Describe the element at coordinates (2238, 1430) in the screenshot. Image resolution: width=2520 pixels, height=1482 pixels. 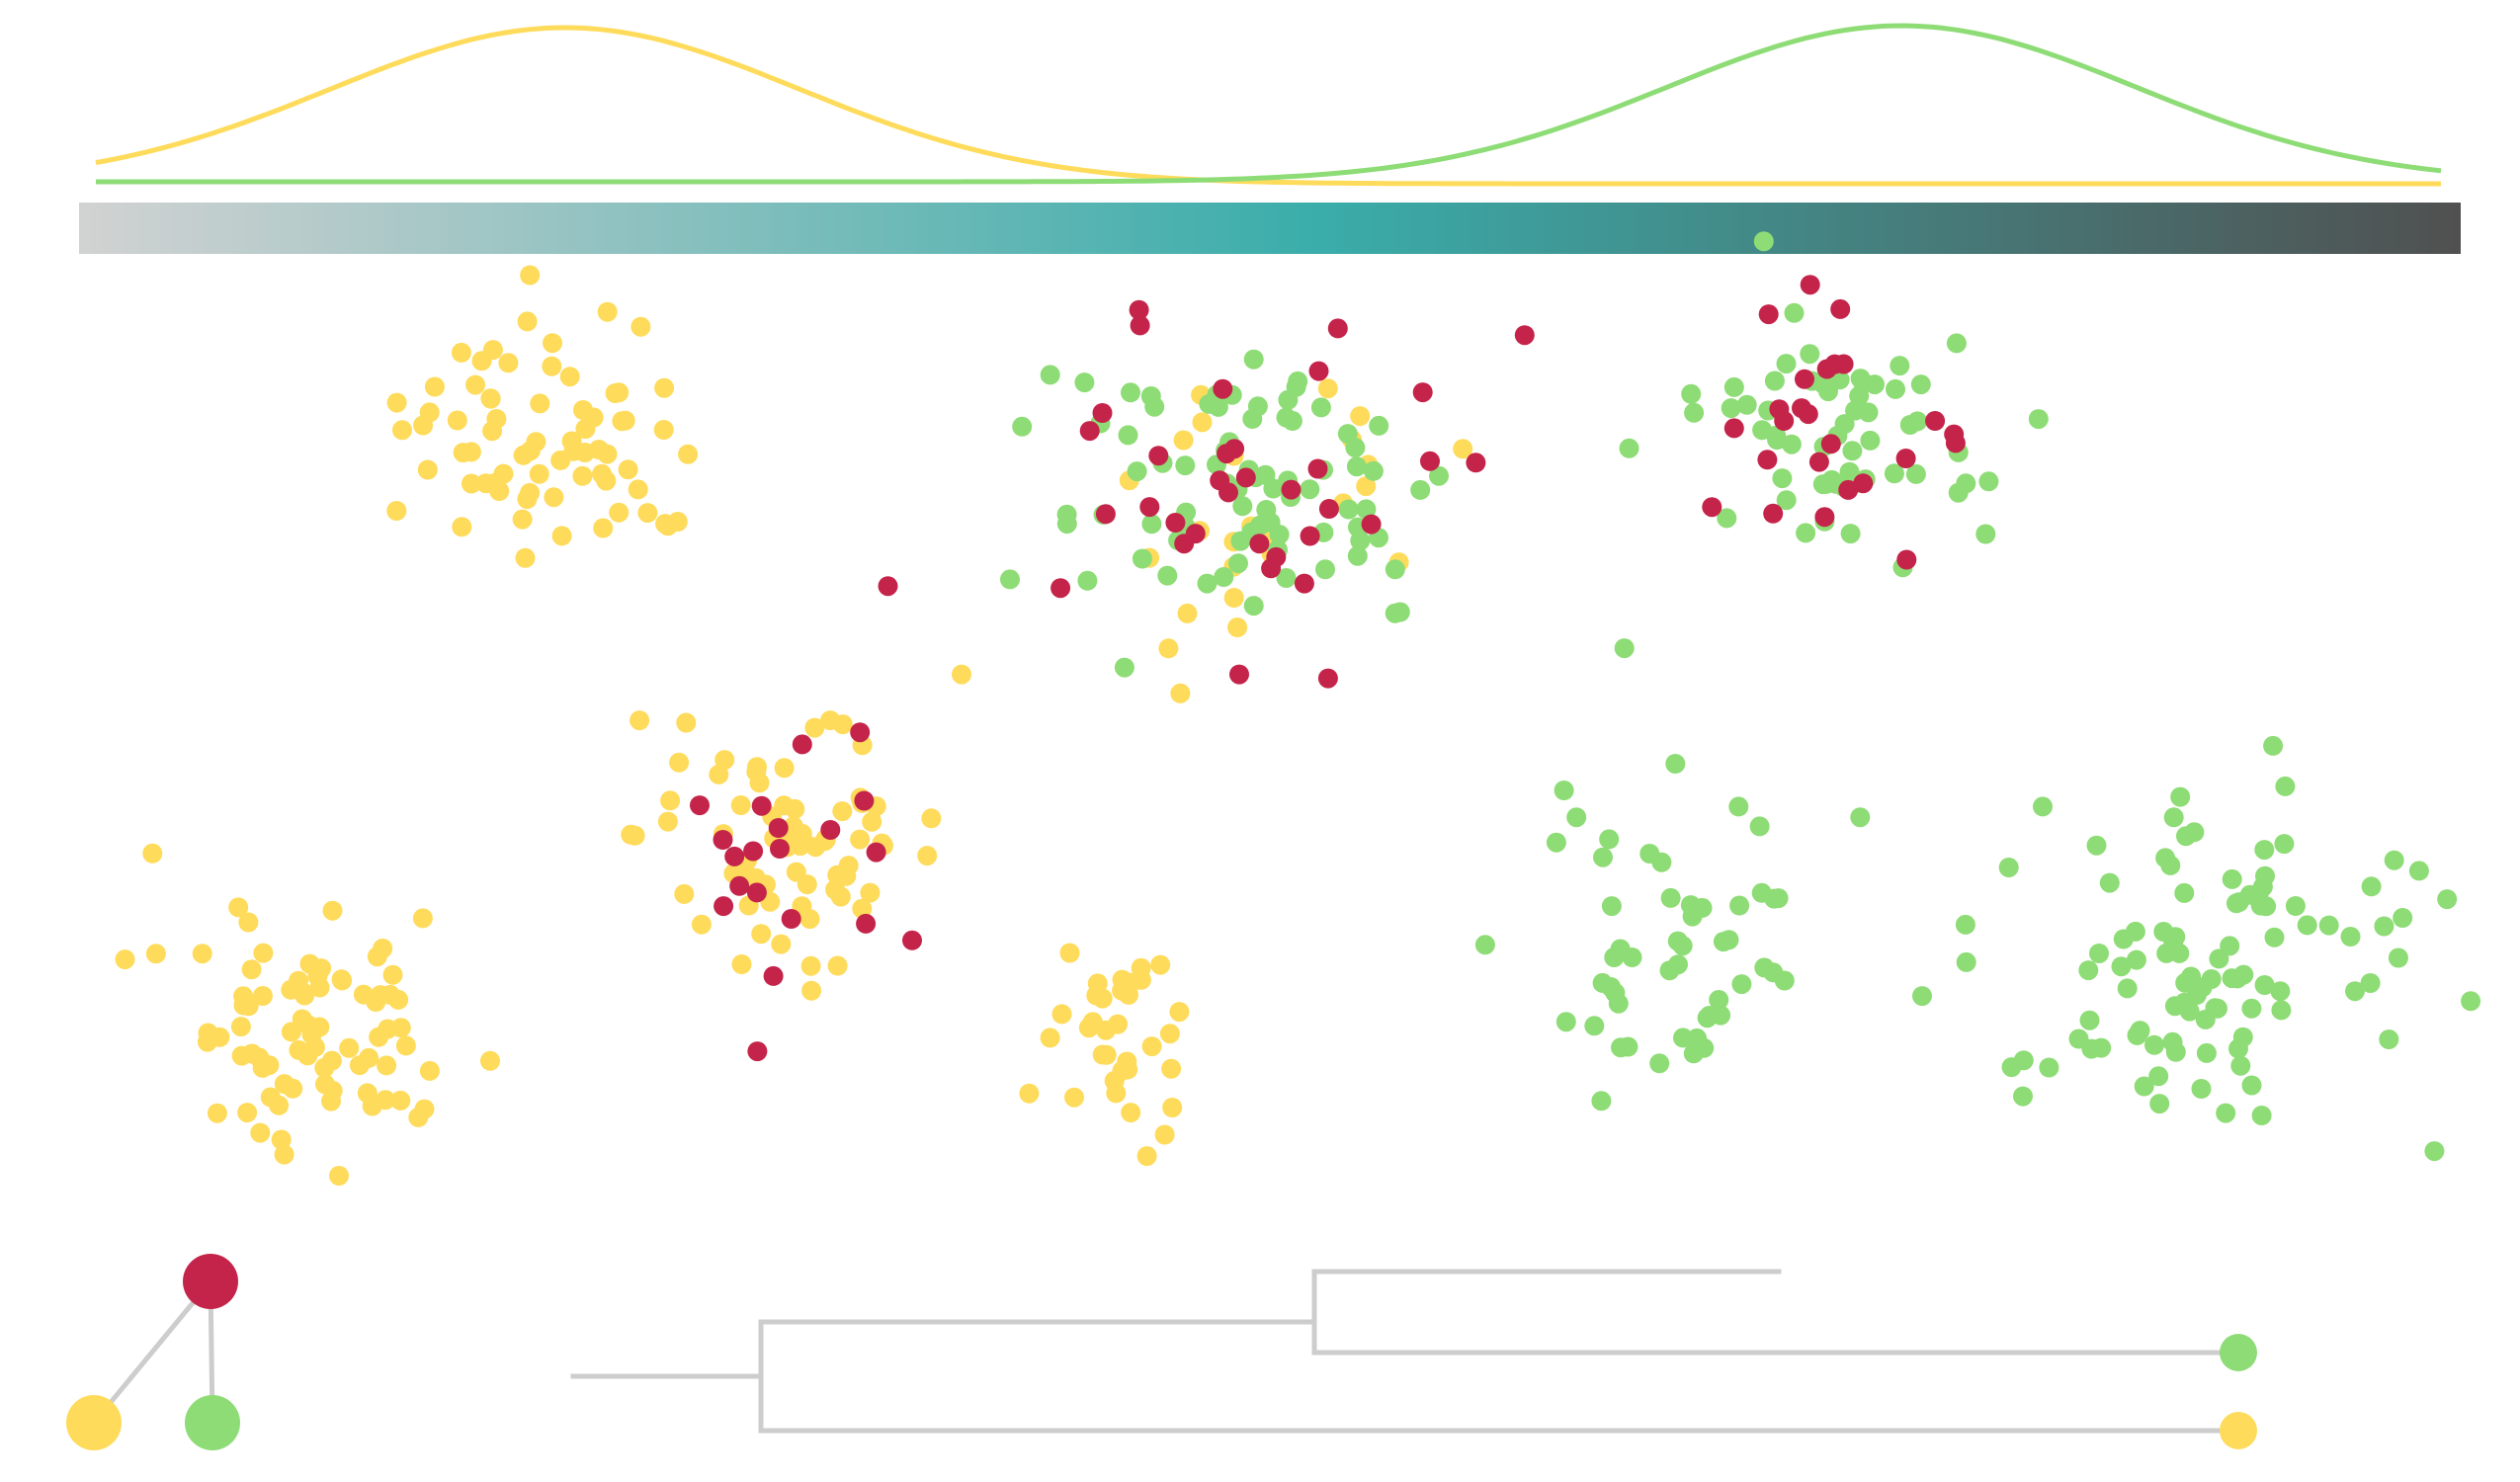
I see `dendrogram-leaf-yellow` at that location.